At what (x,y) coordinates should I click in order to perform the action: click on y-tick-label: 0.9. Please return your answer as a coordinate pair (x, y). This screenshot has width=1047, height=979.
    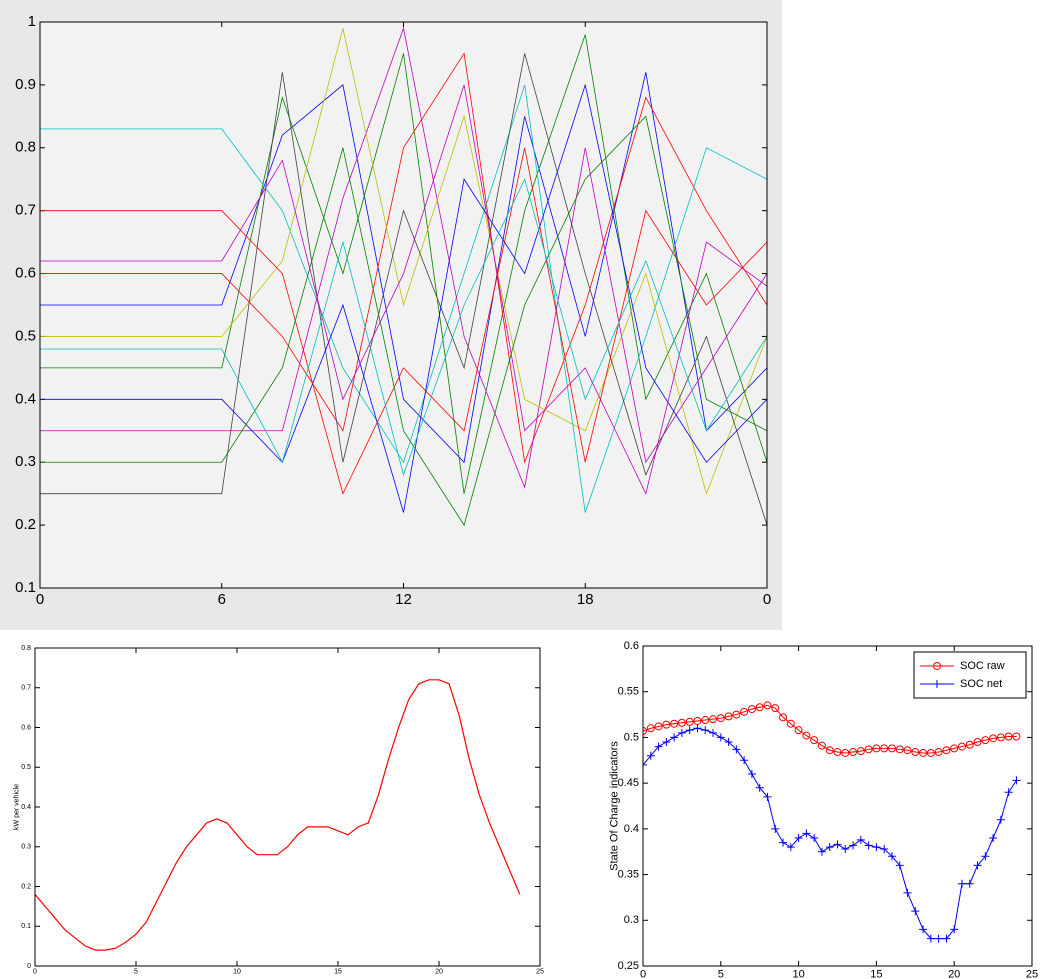
    Looking at the image, I should click on (25, 84).